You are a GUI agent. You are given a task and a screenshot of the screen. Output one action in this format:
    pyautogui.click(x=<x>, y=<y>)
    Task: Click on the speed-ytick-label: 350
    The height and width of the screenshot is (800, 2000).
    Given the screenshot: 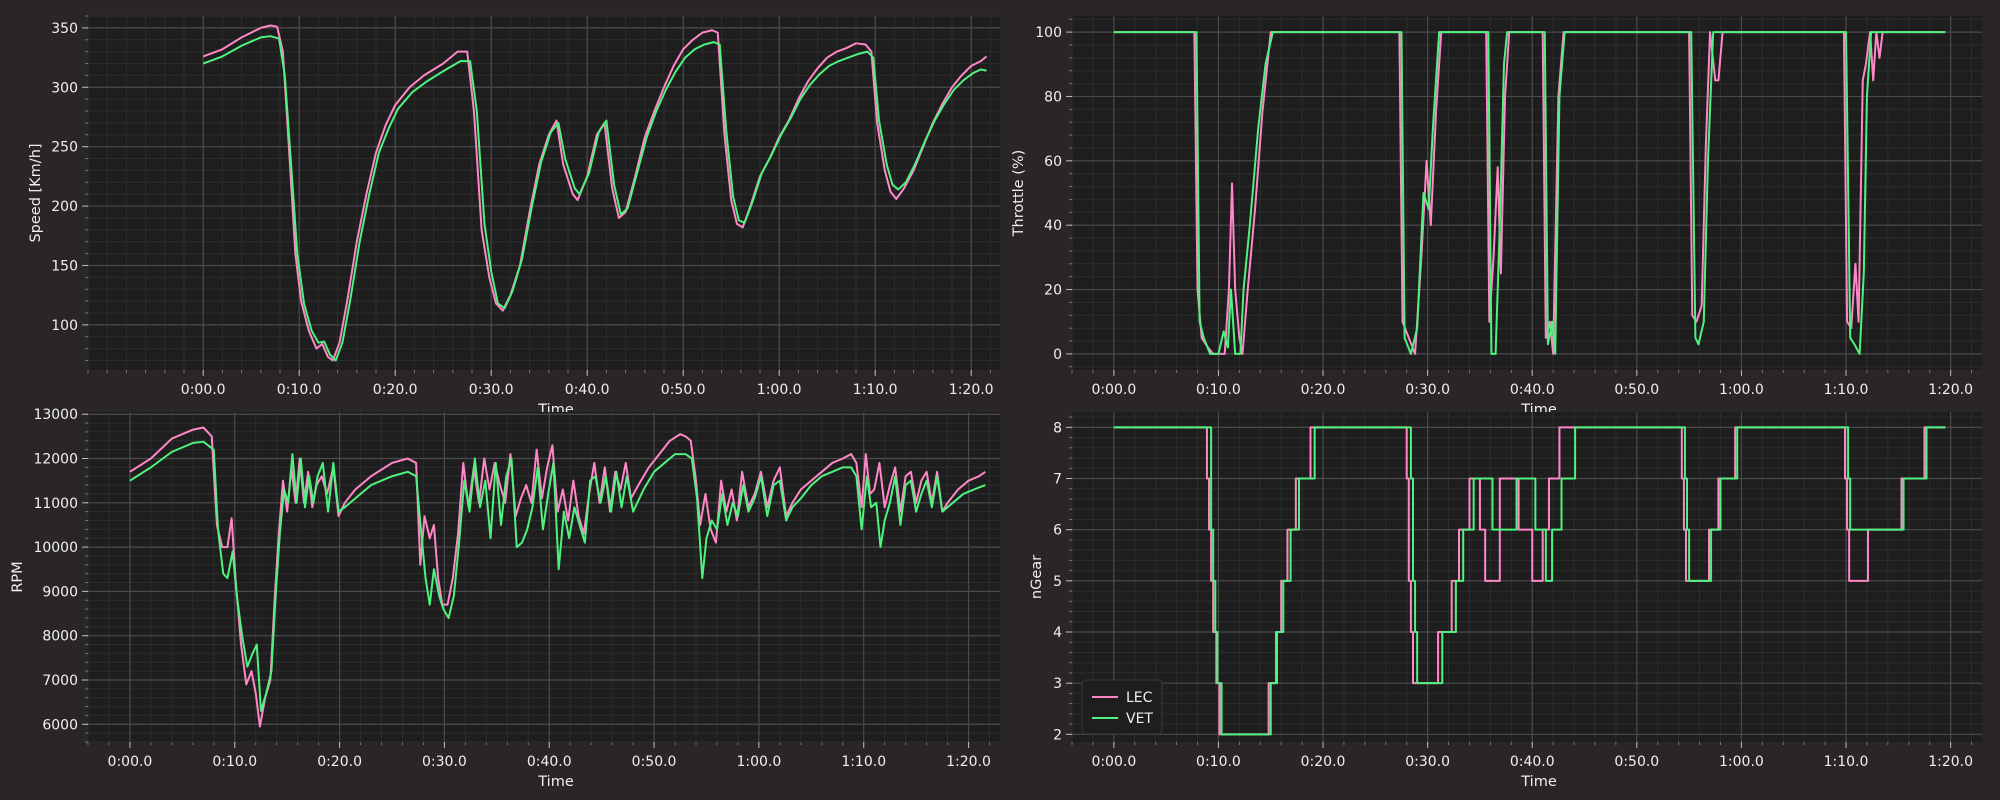 What is the action you would take?
    pyautogui.click(x=64, y=29)
    